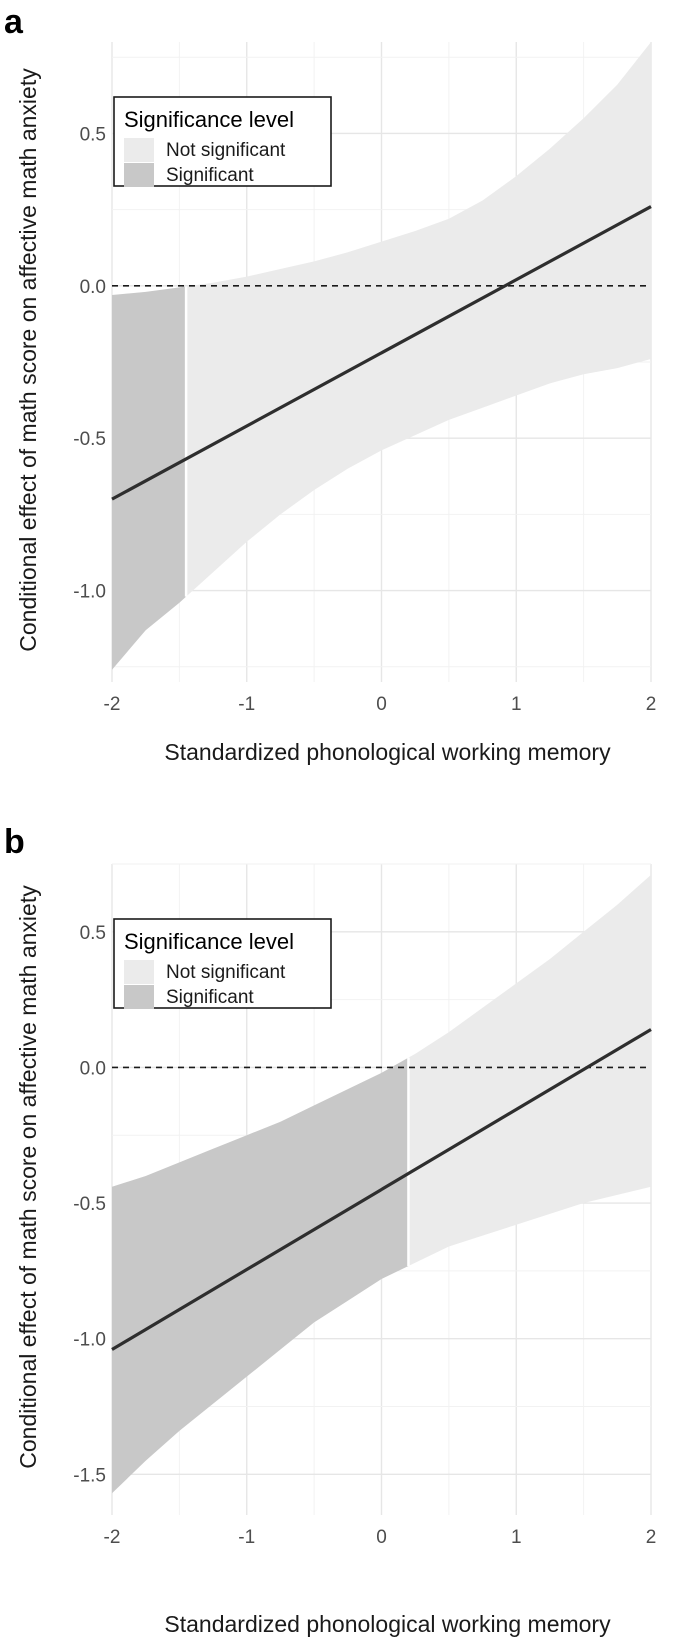  Describe the element at coordinates (14, 22) in the screenshot. I see `panel-label: a` at that location.